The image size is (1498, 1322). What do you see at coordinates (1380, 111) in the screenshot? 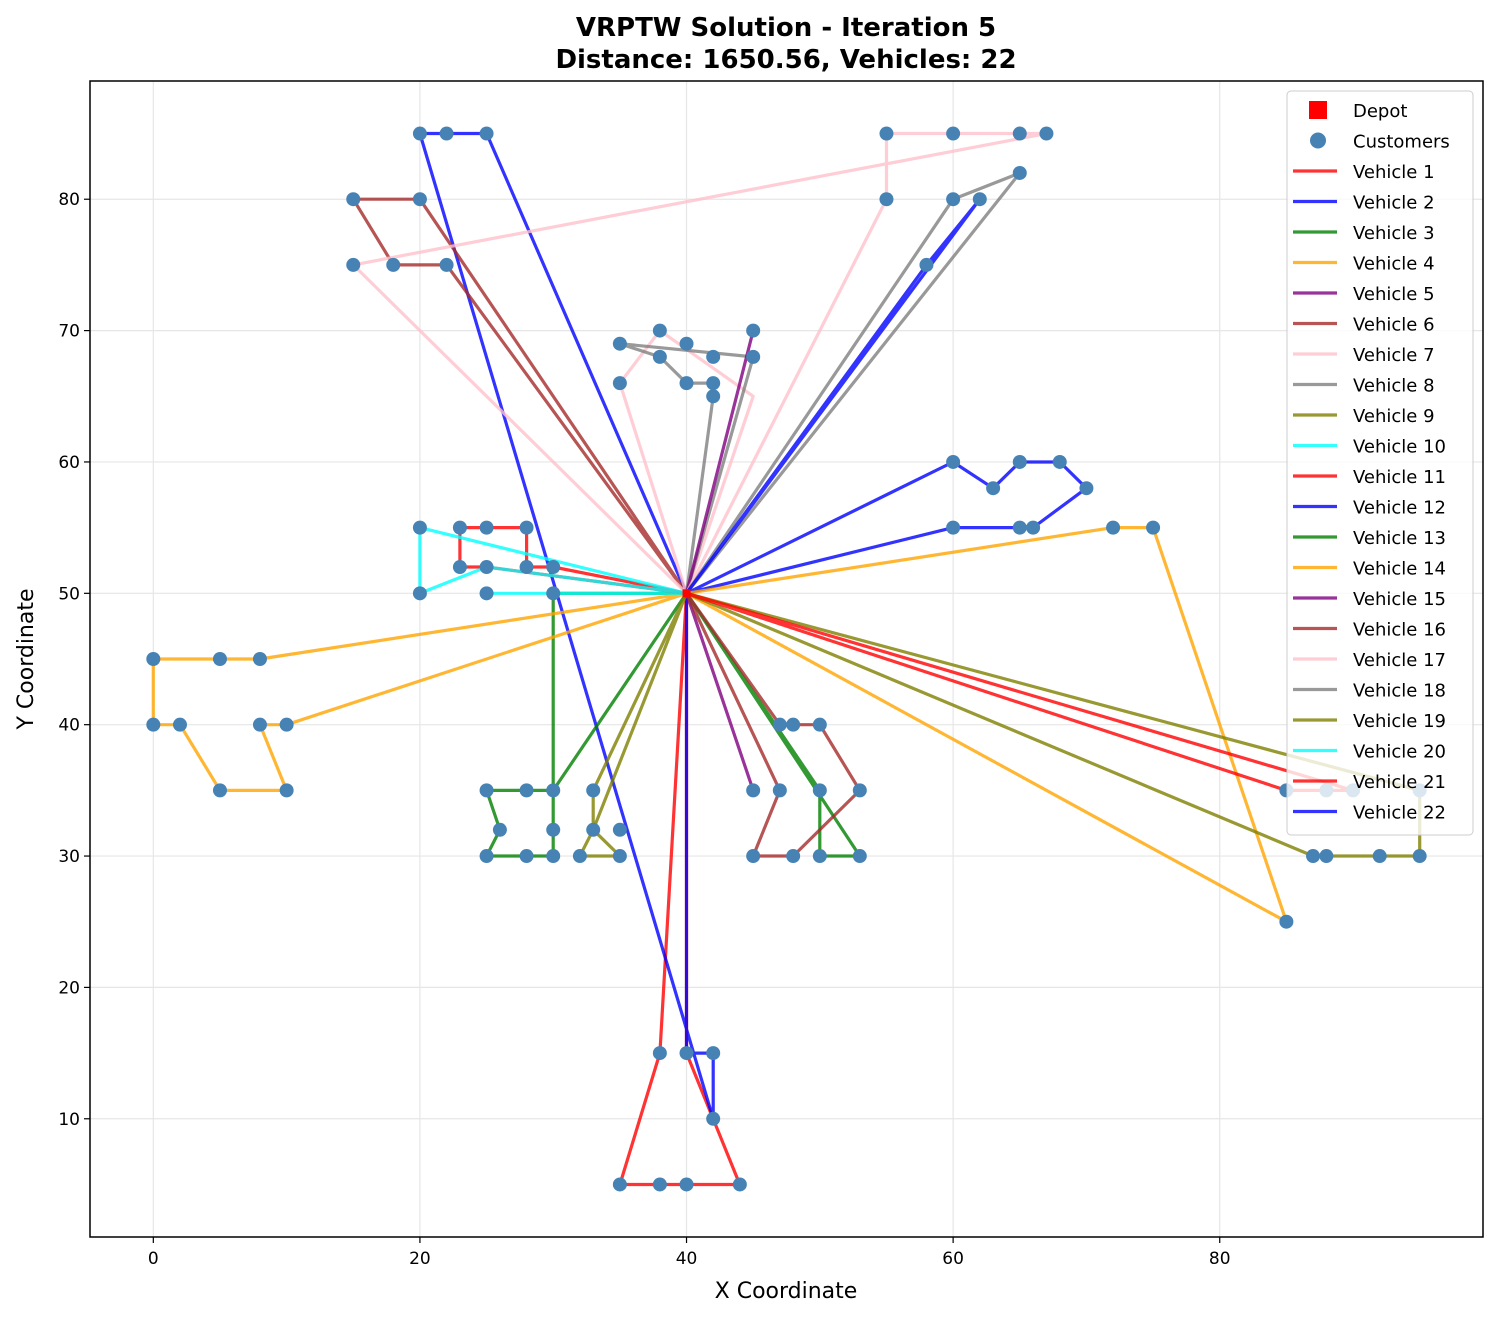
I see `legend-label: Depot` at bounding box center [1380, 111].